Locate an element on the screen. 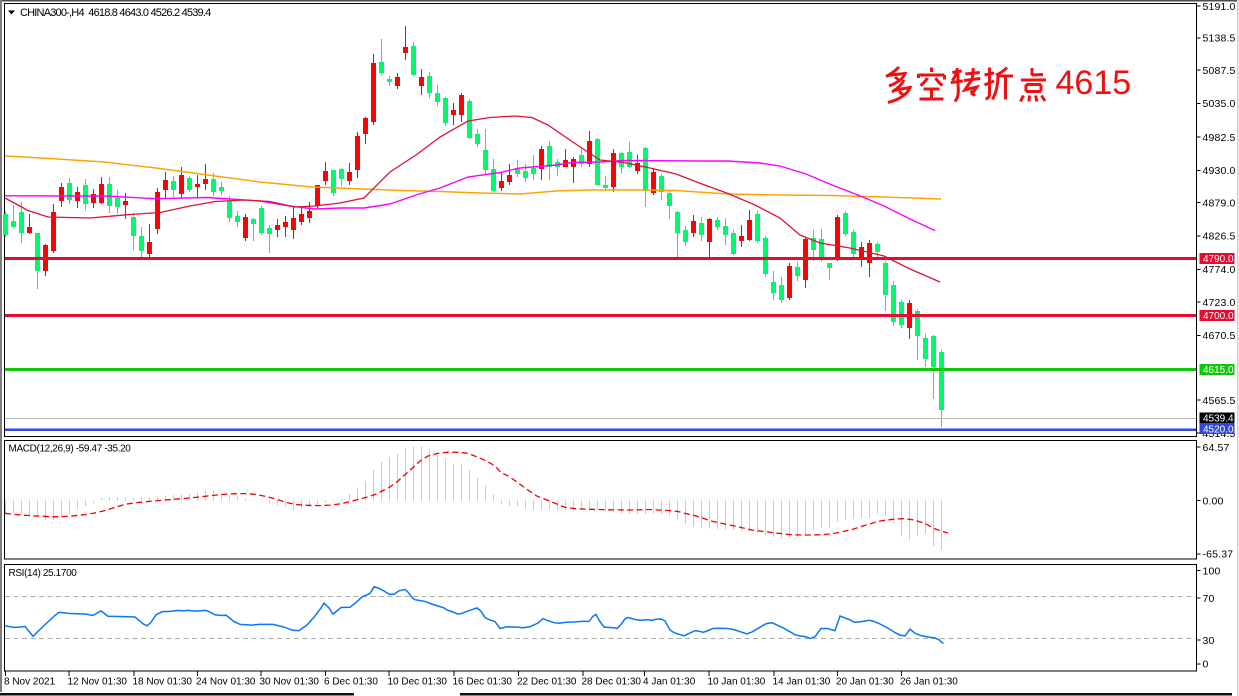  svg-text: 4790.0 is located at coordinates (1218, 259).